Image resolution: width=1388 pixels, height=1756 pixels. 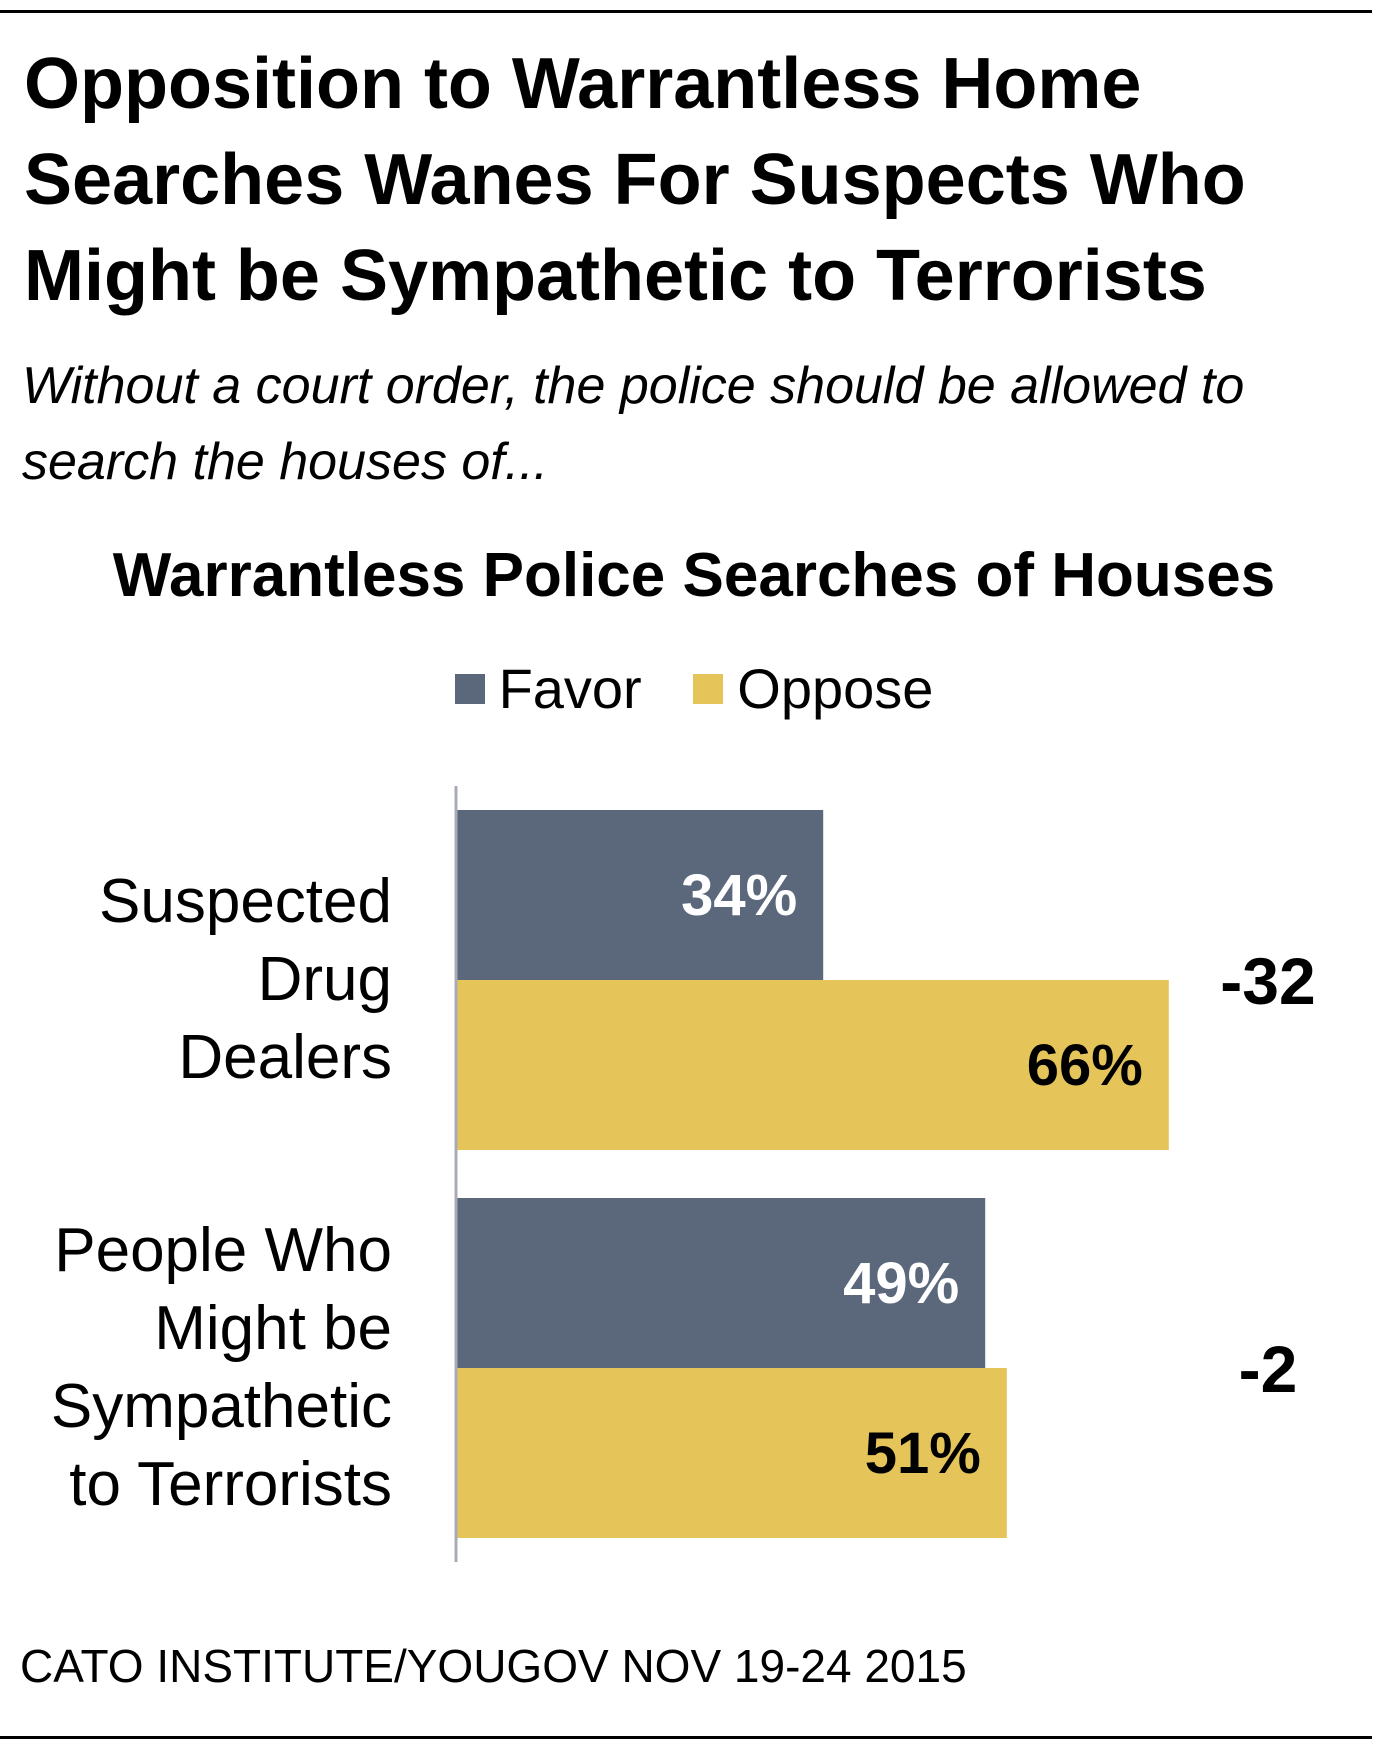 What do you see at coordinates (223, 1250) in the screenshot?
I see `category-label-line: People Who` at bounding box center [223, 1250].